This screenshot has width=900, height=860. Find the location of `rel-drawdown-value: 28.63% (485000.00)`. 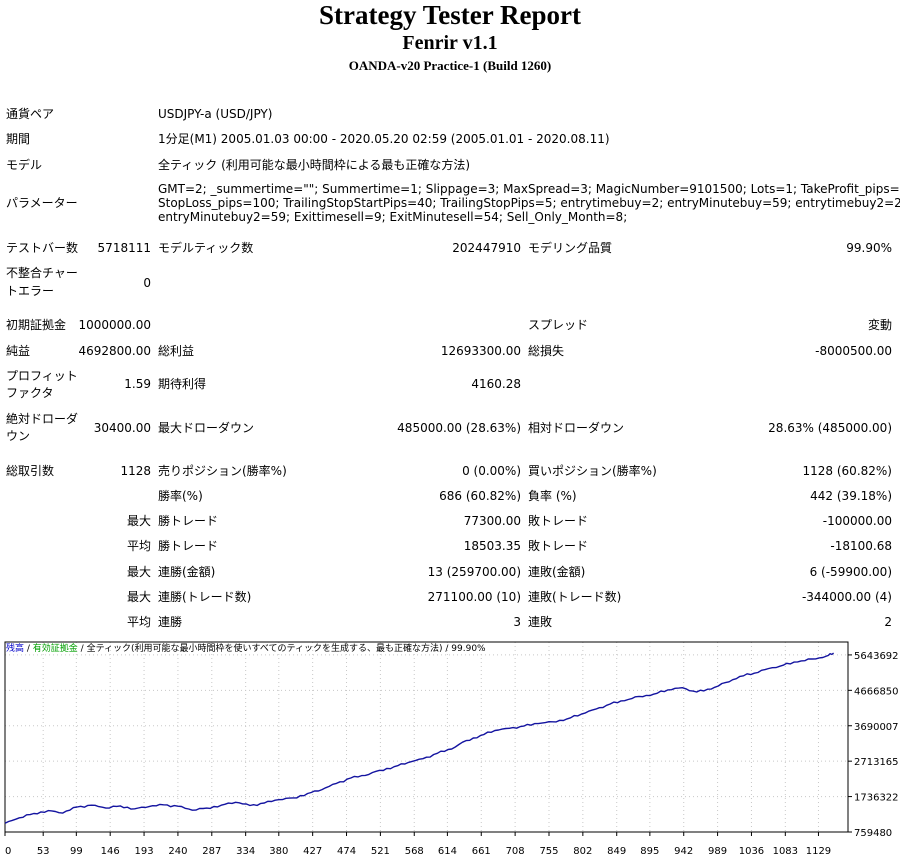

rel-drawdown-value: 28.63% (485000.00) is located at coordinates (830, 428).